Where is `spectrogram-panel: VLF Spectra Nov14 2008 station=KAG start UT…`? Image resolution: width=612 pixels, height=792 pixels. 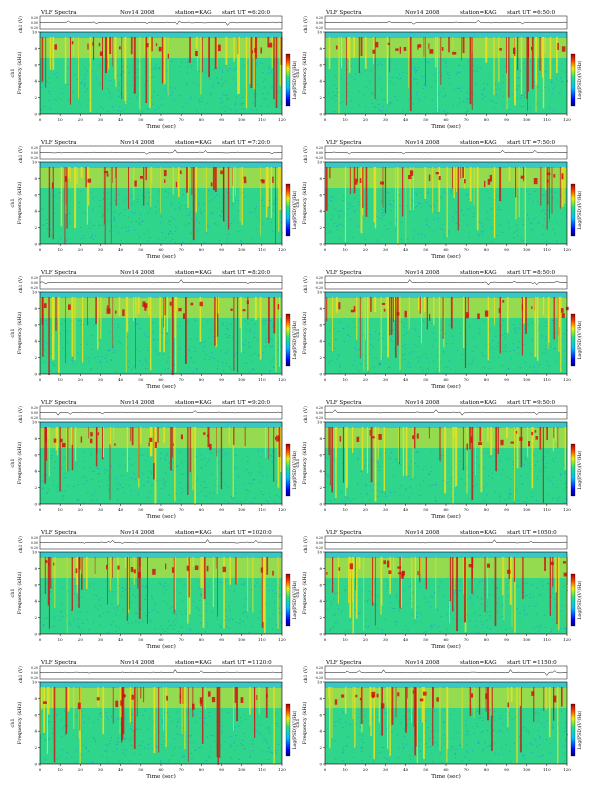
spectrogram-panel: VLF Spectra Nov14 2008 station=KAG start UT… is located at coordinates (439, 200).